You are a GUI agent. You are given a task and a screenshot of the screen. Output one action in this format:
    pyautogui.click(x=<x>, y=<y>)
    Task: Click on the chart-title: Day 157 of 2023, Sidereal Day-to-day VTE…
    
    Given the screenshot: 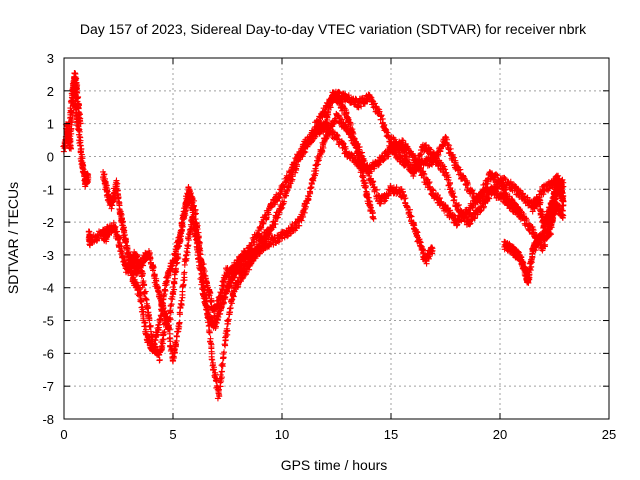 What is the action you would take?
    pyautogui.click(x=333, y=29)
    